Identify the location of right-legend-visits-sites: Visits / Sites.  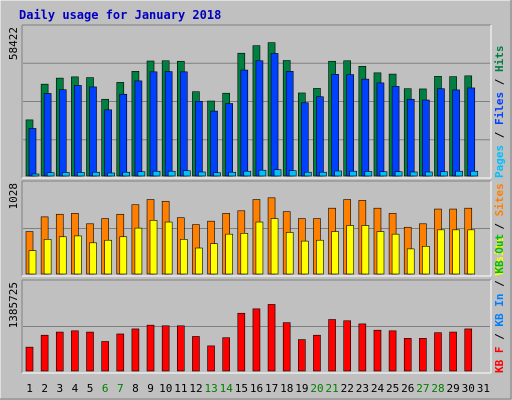
(499, 229).